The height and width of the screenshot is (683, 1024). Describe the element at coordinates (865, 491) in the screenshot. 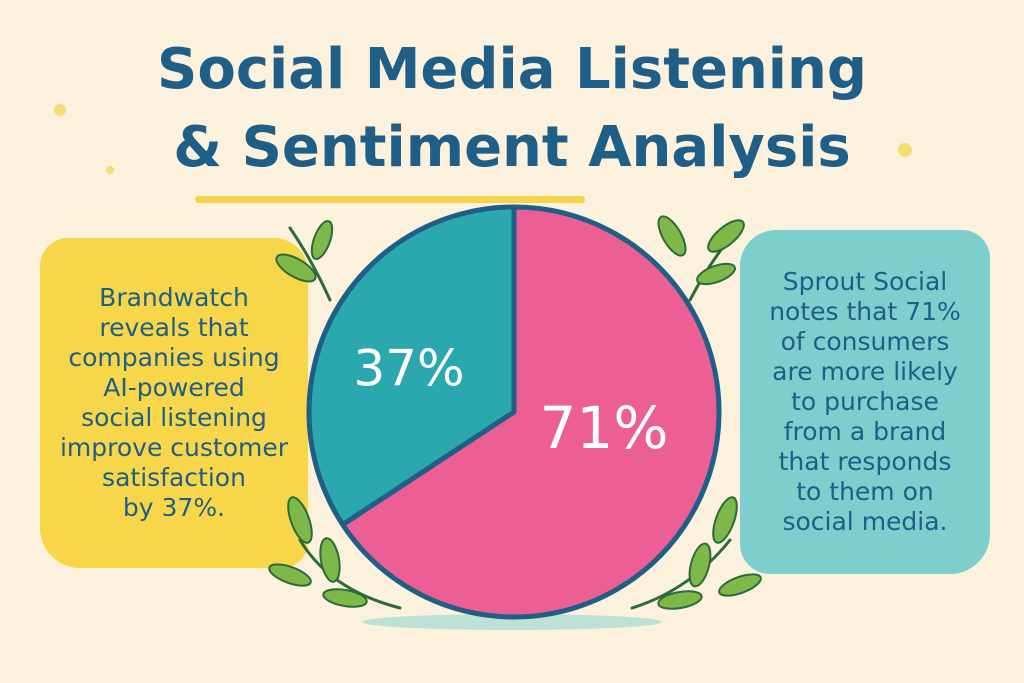

I see `callout-line: to them on` at that location.